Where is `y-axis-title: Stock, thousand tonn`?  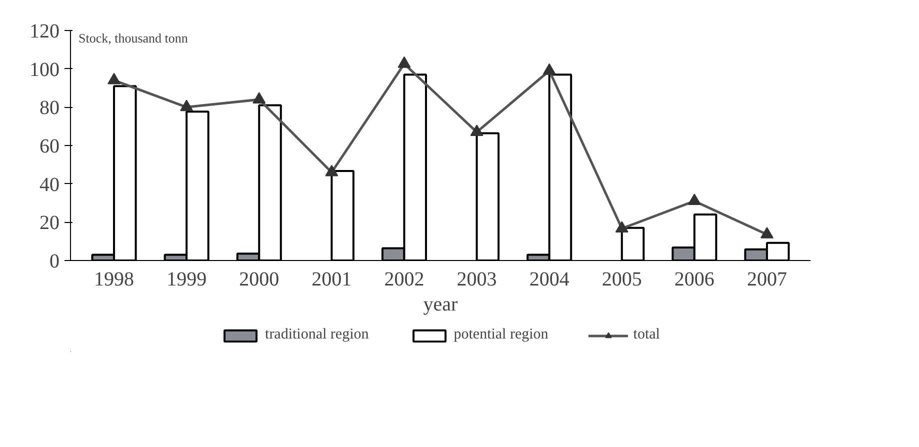 y-axis-title: Stock, thousand tonn is located at coordinates (133, 38).